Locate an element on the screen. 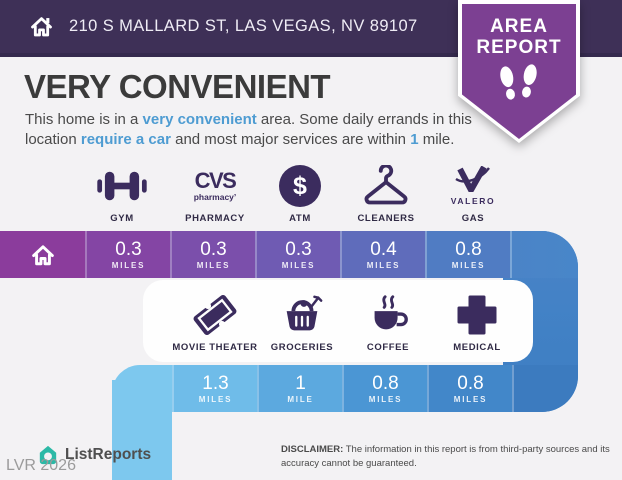 This screenshot has height=480, width=622. page-title: VERY CONVENIENT is located at coordinates (177, 86).